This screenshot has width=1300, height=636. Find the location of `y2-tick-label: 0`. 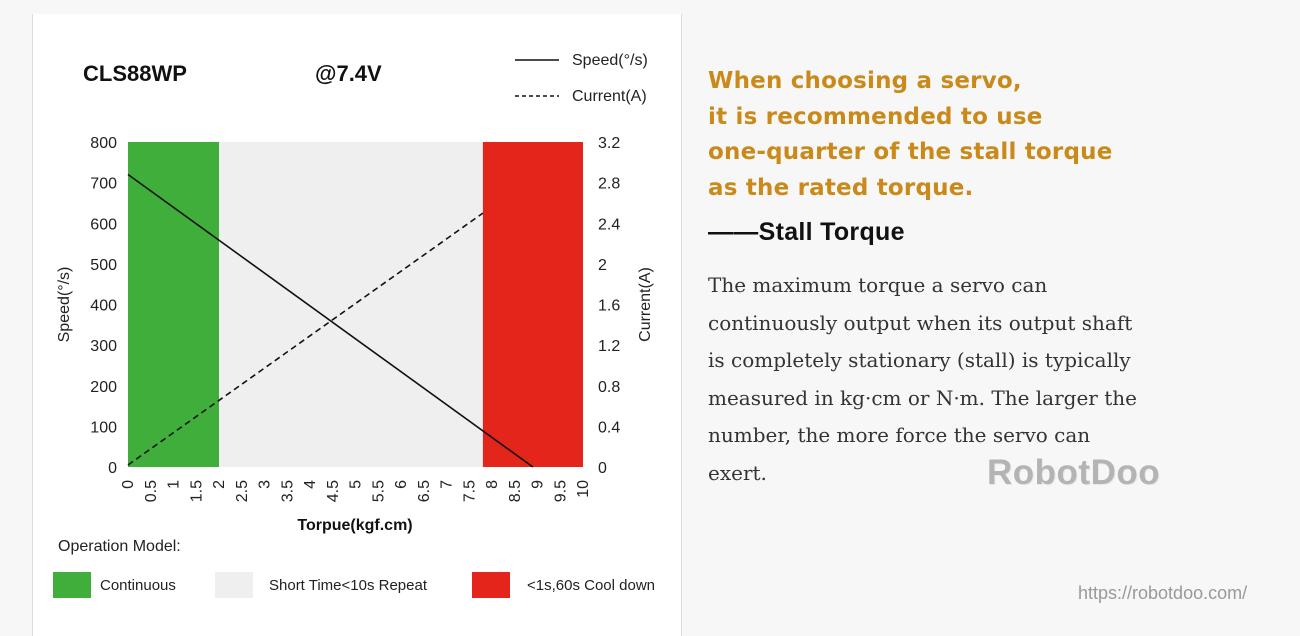

y2-tick-label: 0 is located at coordinates (602, 468).